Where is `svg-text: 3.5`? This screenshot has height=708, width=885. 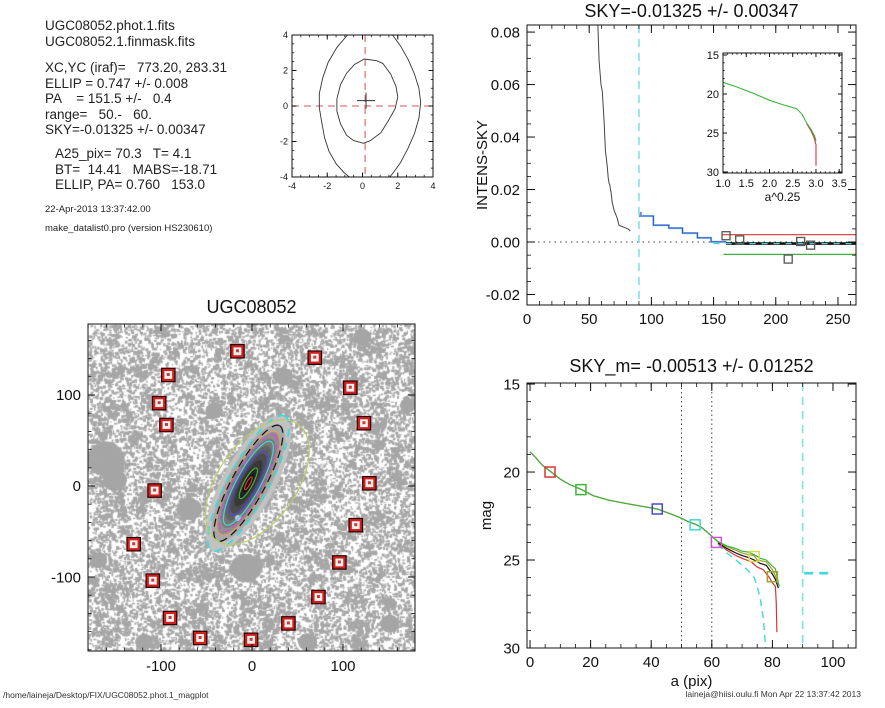 svg-text: 3.5 is located at coordinates (839, 184).